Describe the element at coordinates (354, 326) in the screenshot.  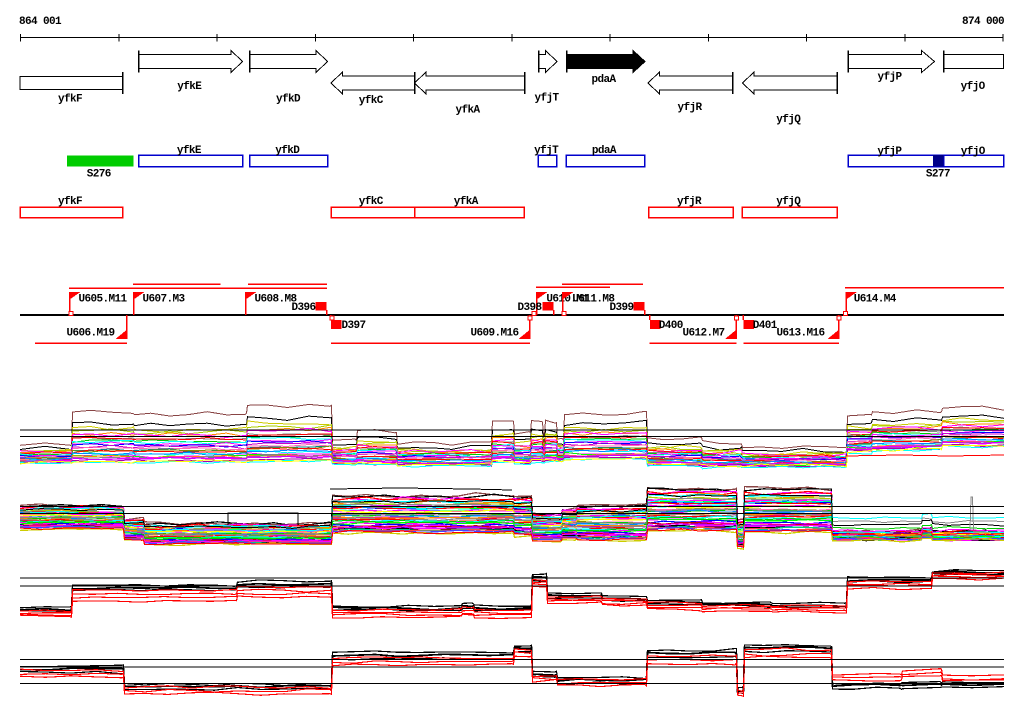
I see `svg-text: D397` at that location.